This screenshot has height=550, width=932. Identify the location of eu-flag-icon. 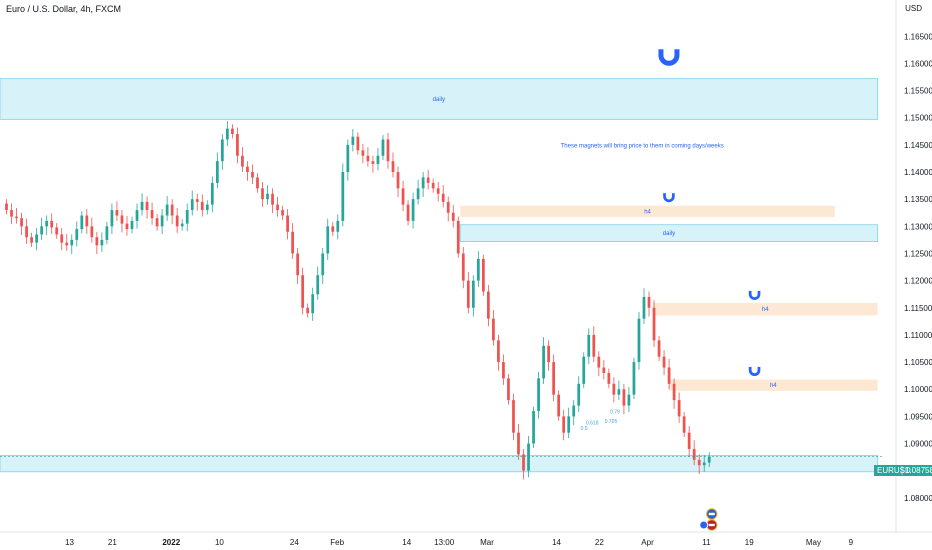
(712, 514).